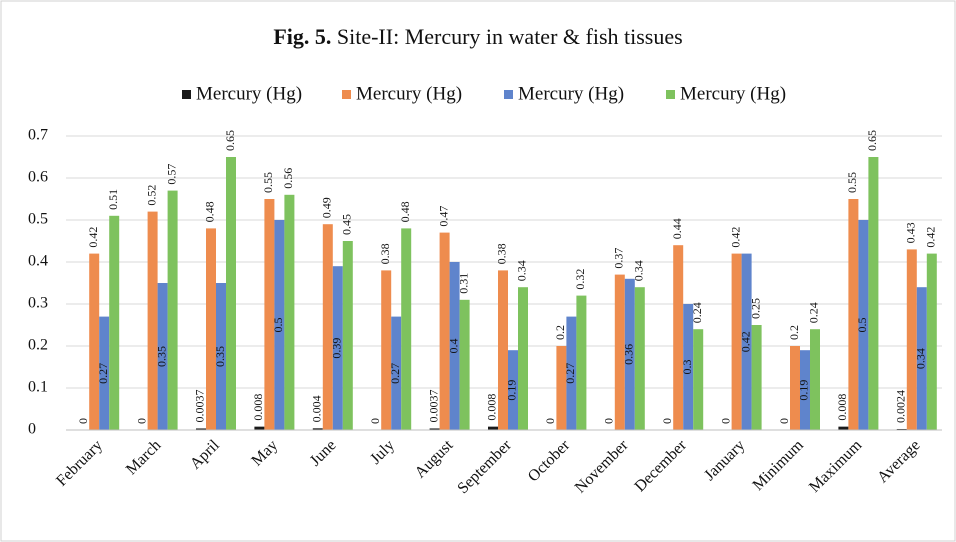 Image resolution: width=956 pixels, height=542 pixels. I want to click on value-label: 0.3, so click(687, 367).